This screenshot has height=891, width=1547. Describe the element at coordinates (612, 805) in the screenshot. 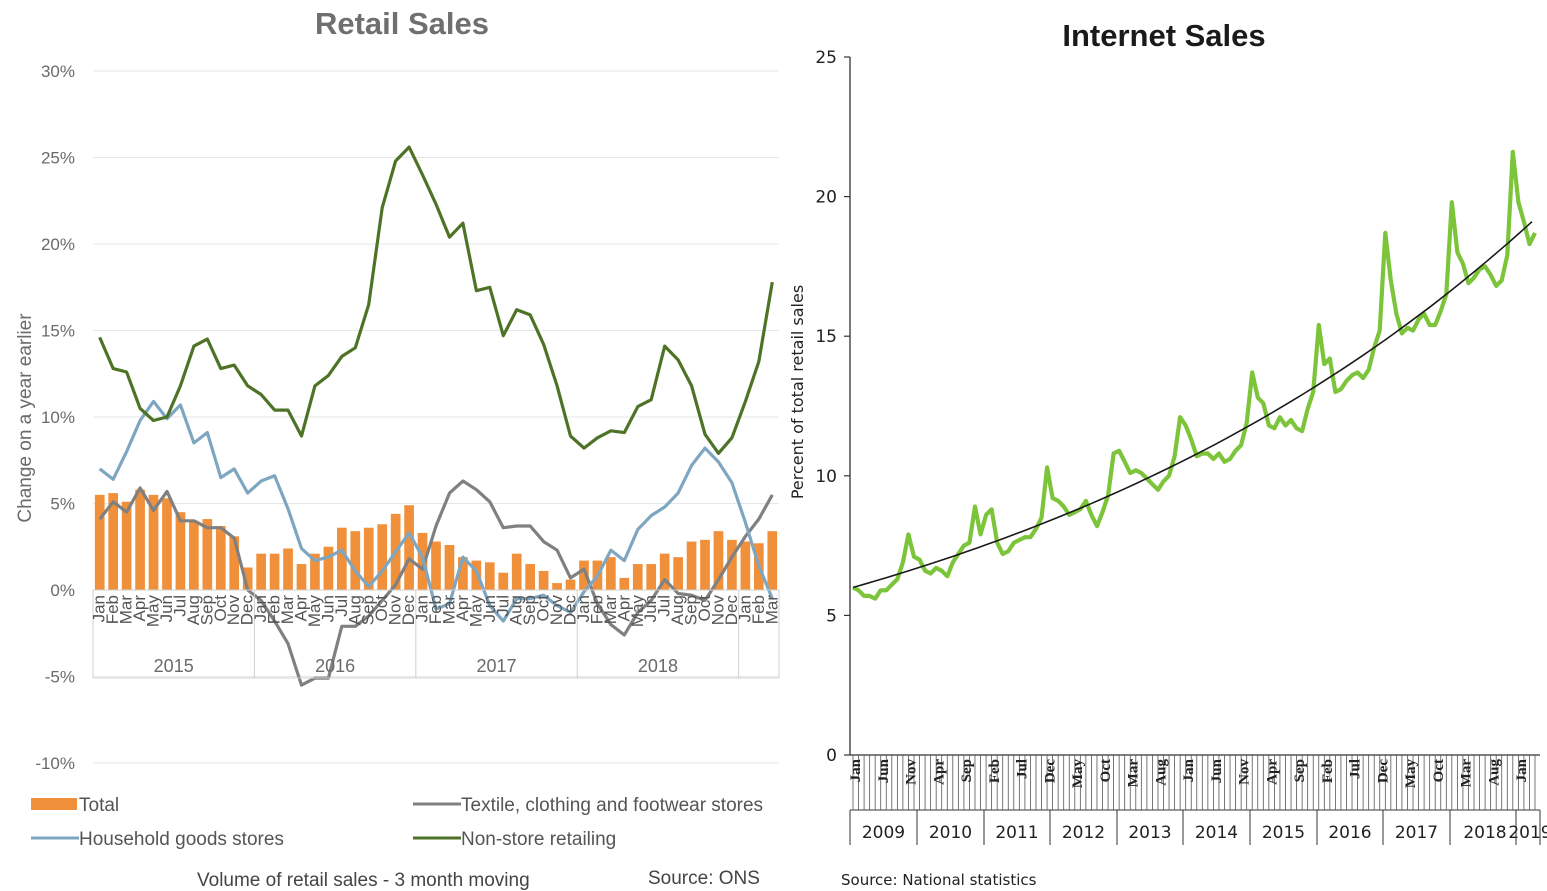

I see `legend-textile-label: Textile, clothing and footwear stores` at that location.